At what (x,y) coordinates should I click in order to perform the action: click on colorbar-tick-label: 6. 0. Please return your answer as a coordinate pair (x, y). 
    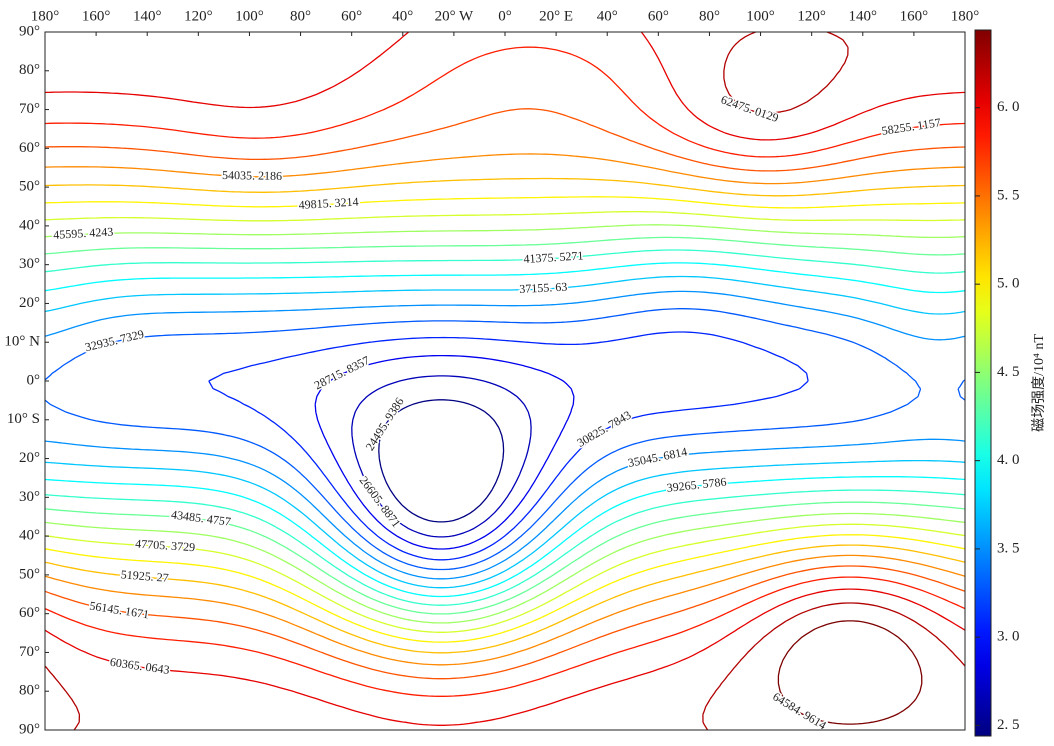
    Looking at the image, I should click on (1008, 107).